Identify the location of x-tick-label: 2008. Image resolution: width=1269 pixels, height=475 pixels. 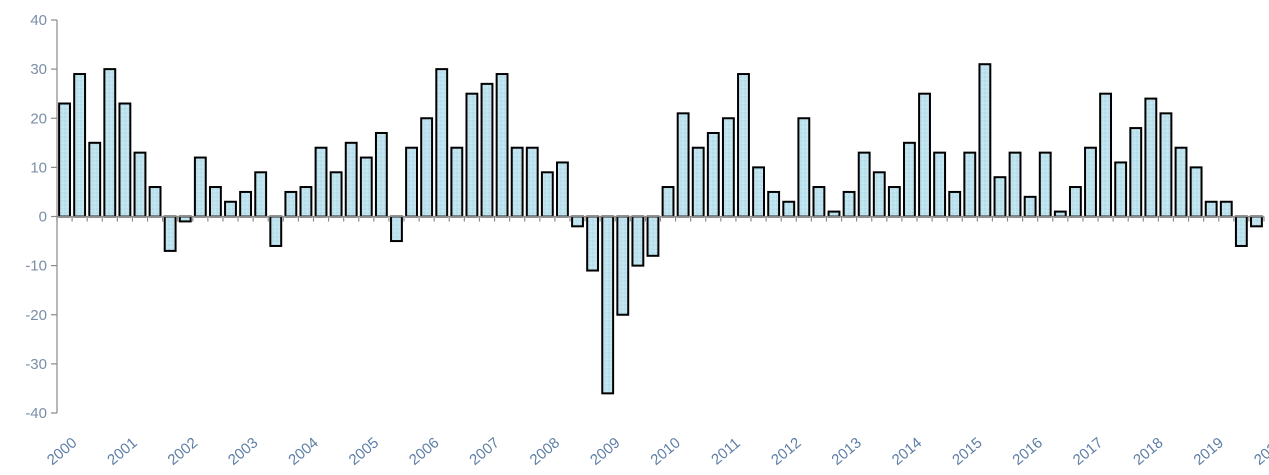
(545, 451).